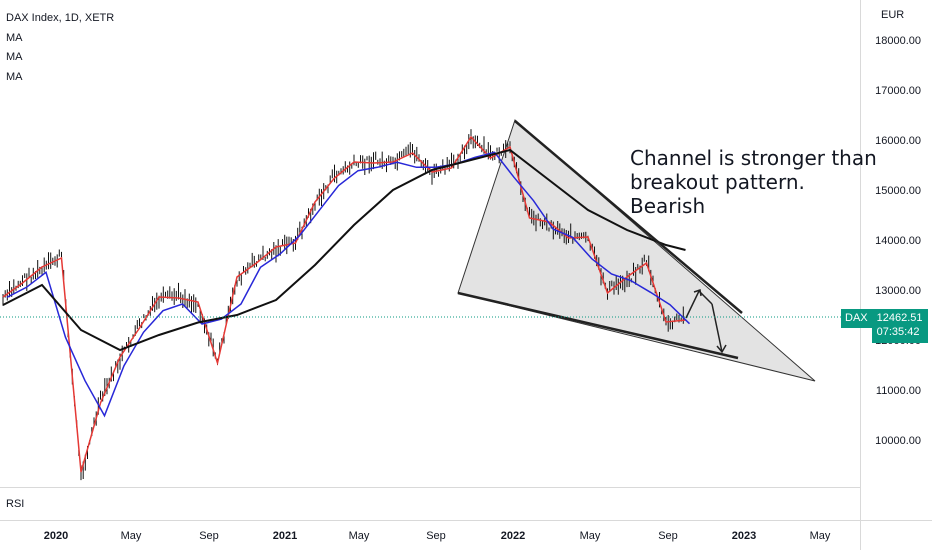 Image resolution: width=932 pixels, height=550 pixels. Describe the element at coordinates (285, 536) in the screenshot. I see `x-tick-label: 2021` at that location.